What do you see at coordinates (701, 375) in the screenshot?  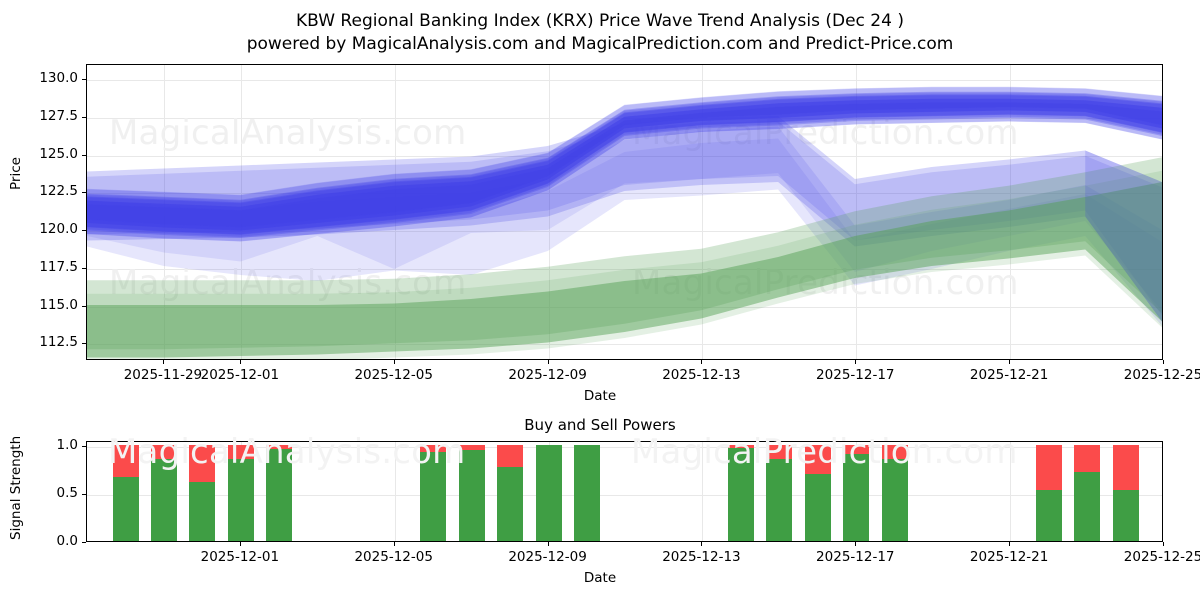 I see `main-xtick-label-4: 2025-12-13` at bounding box center [701, 375].